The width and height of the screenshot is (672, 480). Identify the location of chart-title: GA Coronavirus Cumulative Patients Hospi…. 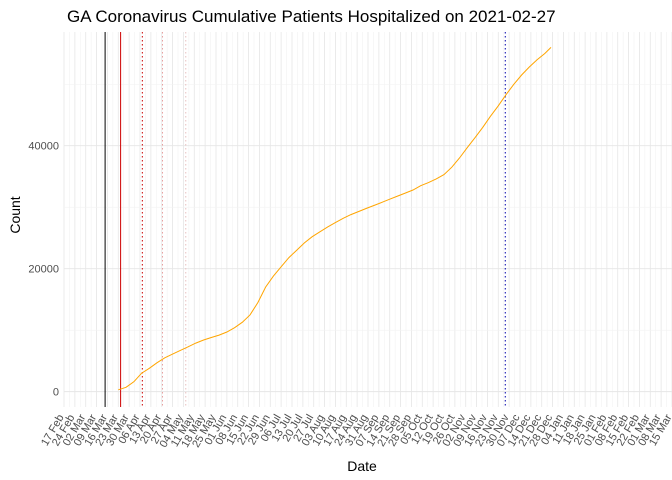
(311, 16).